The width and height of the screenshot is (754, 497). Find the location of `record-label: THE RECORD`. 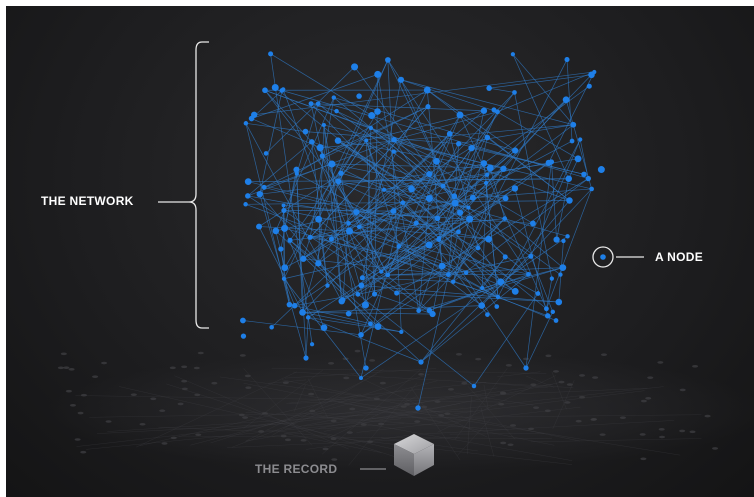

record-label: THE RECORD is located at coordinates (296, 469).